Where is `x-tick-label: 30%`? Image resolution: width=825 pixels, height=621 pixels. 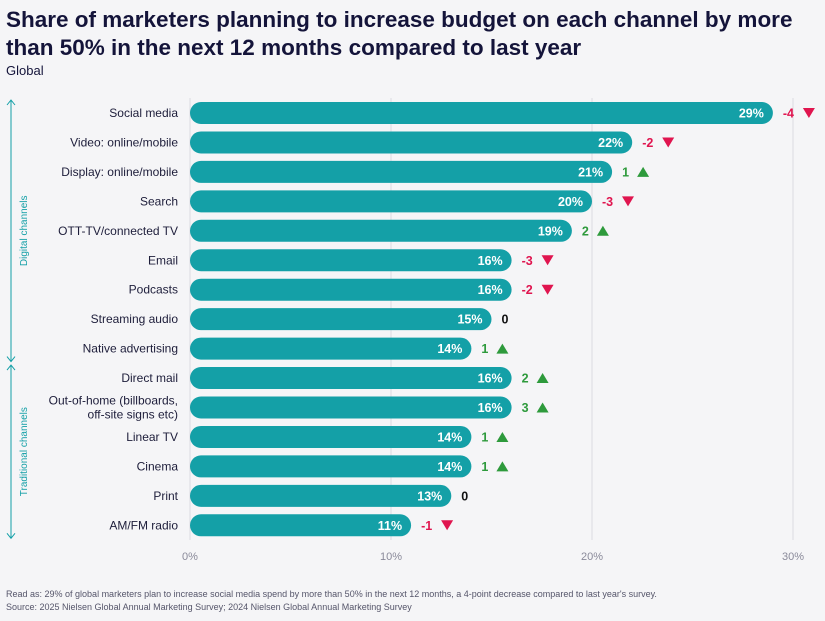
x-tick-label: 30% is located at coordinates (793, 557).